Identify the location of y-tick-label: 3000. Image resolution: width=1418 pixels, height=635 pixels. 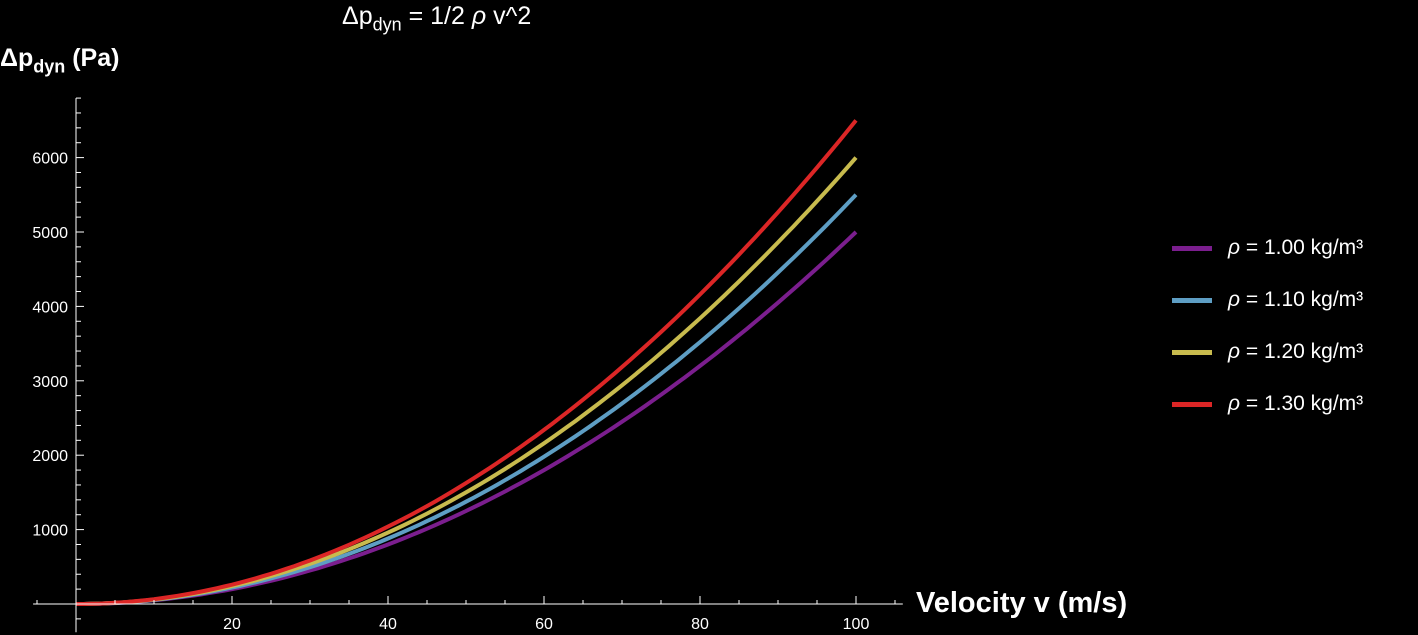
(50, 382).